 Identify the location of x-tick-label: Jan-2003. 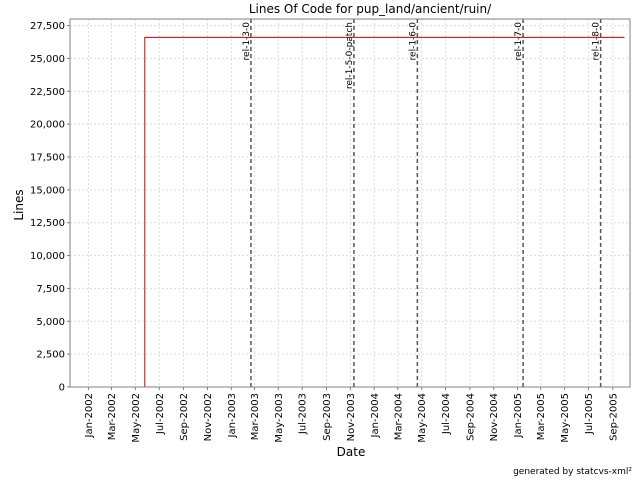
(232, 415).